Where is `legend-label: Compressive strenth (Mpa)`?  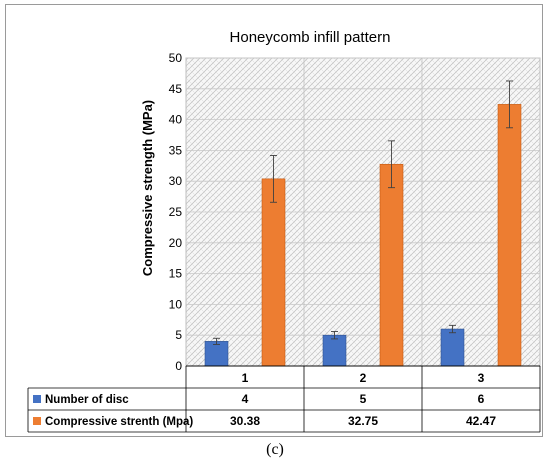
legend-label: Compressive strenth (Mpa) is located at coordinates (119, 422).